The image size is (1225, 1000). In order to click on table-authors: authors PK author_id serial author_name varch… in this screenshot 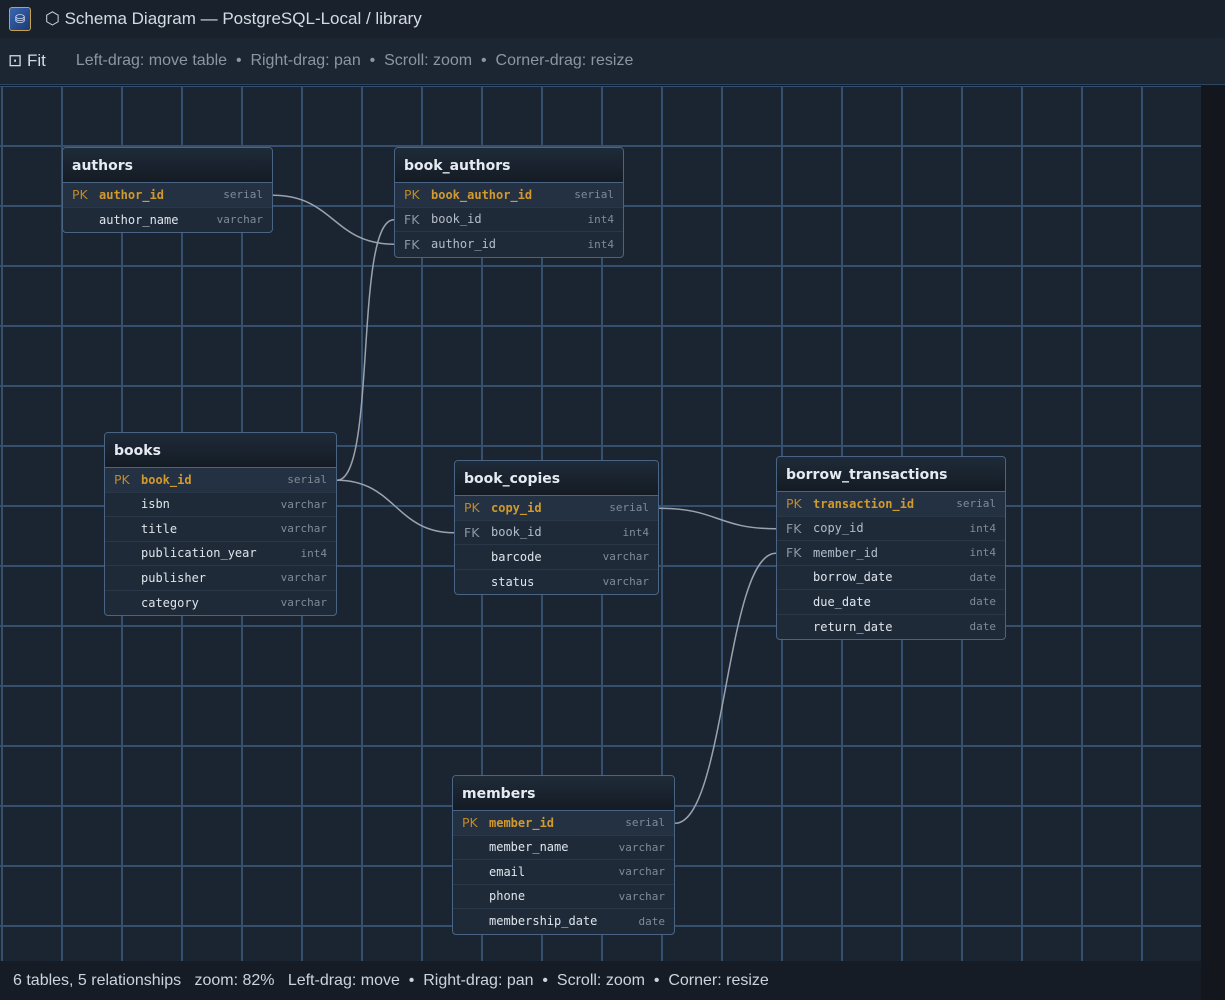, I will do `click(167, 190)`.